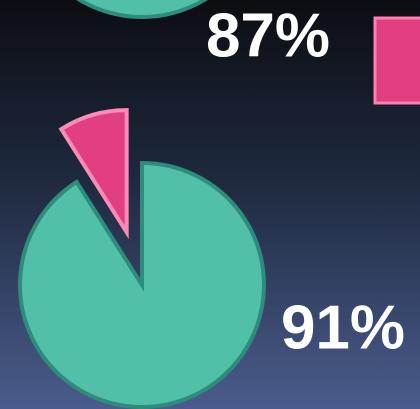 Image resolution: width=420 pixels, height=409 pixels. What do you see at coordinates (396, 60) in the screenshot?
I see `legend-swatch` at bounding box center [396, 60].